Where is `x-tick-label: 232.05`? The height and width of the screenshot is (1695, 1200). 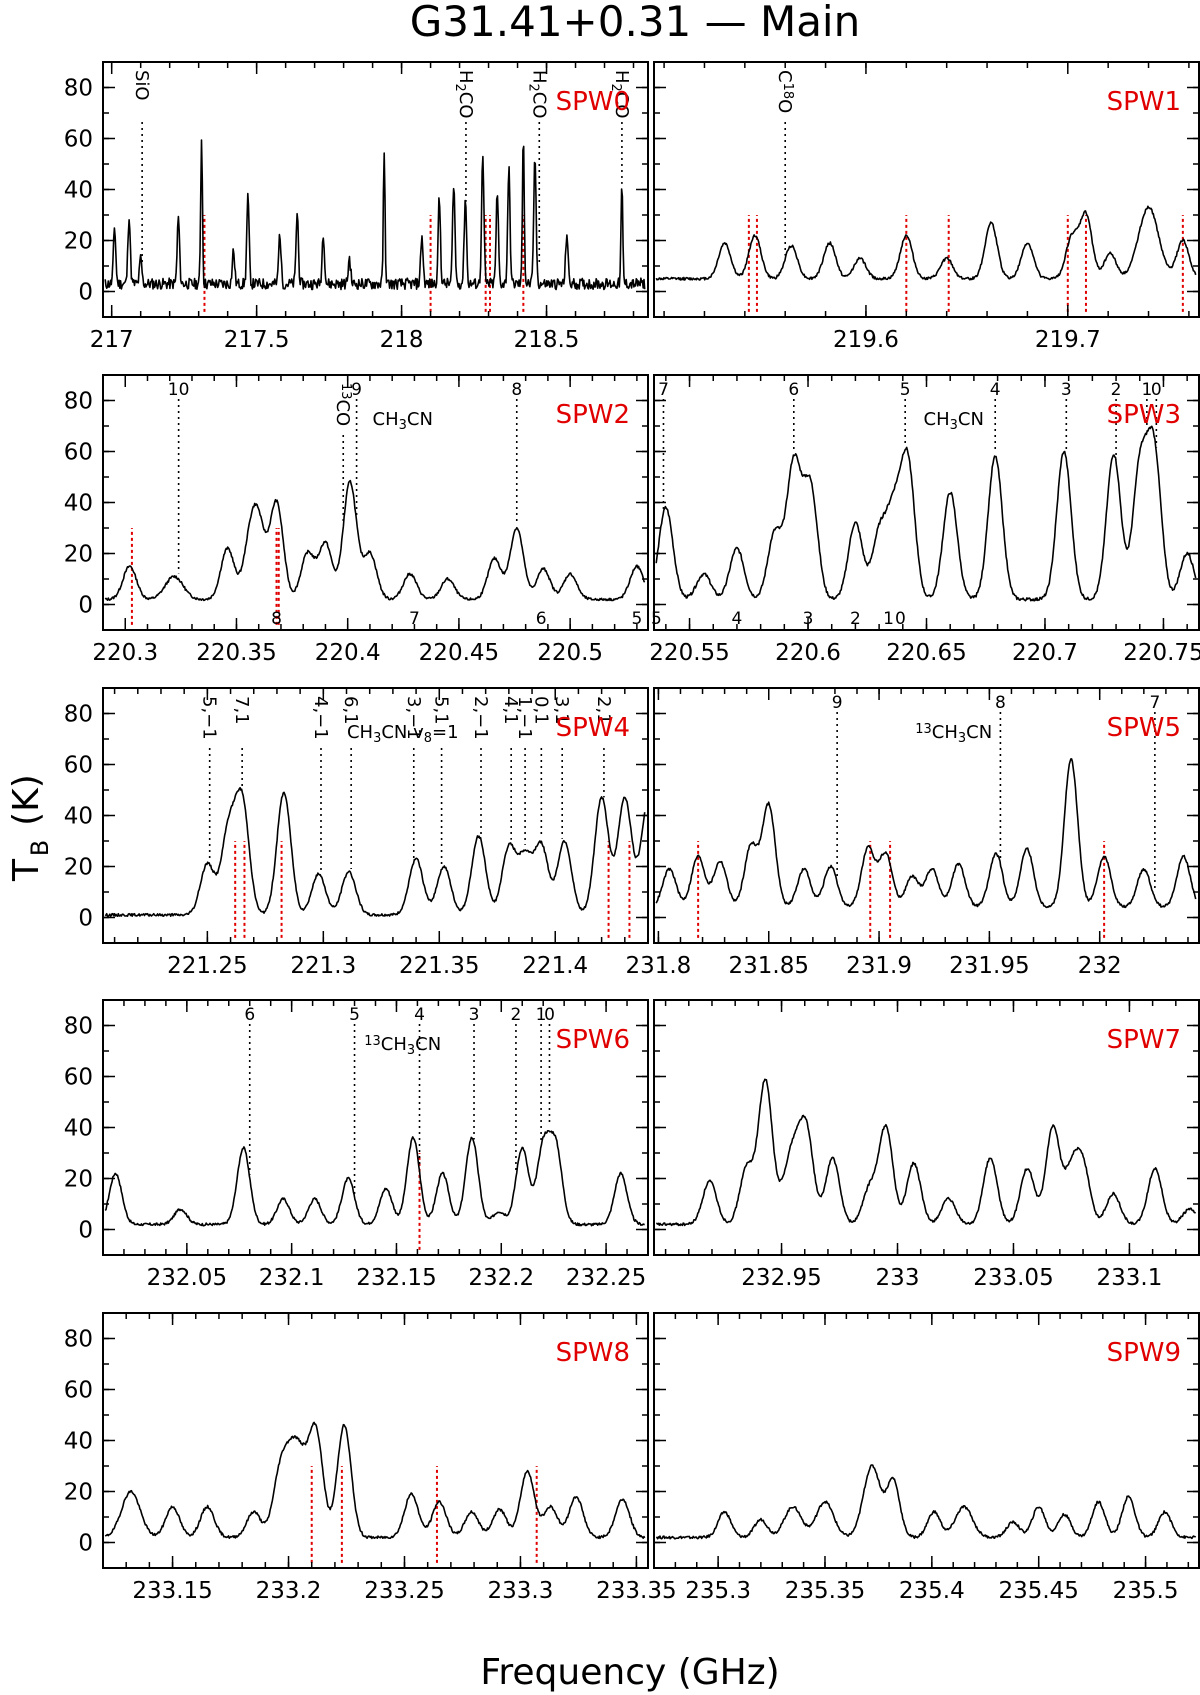
x-tick-label: 232.05 is located at coordinates (187, 1278).